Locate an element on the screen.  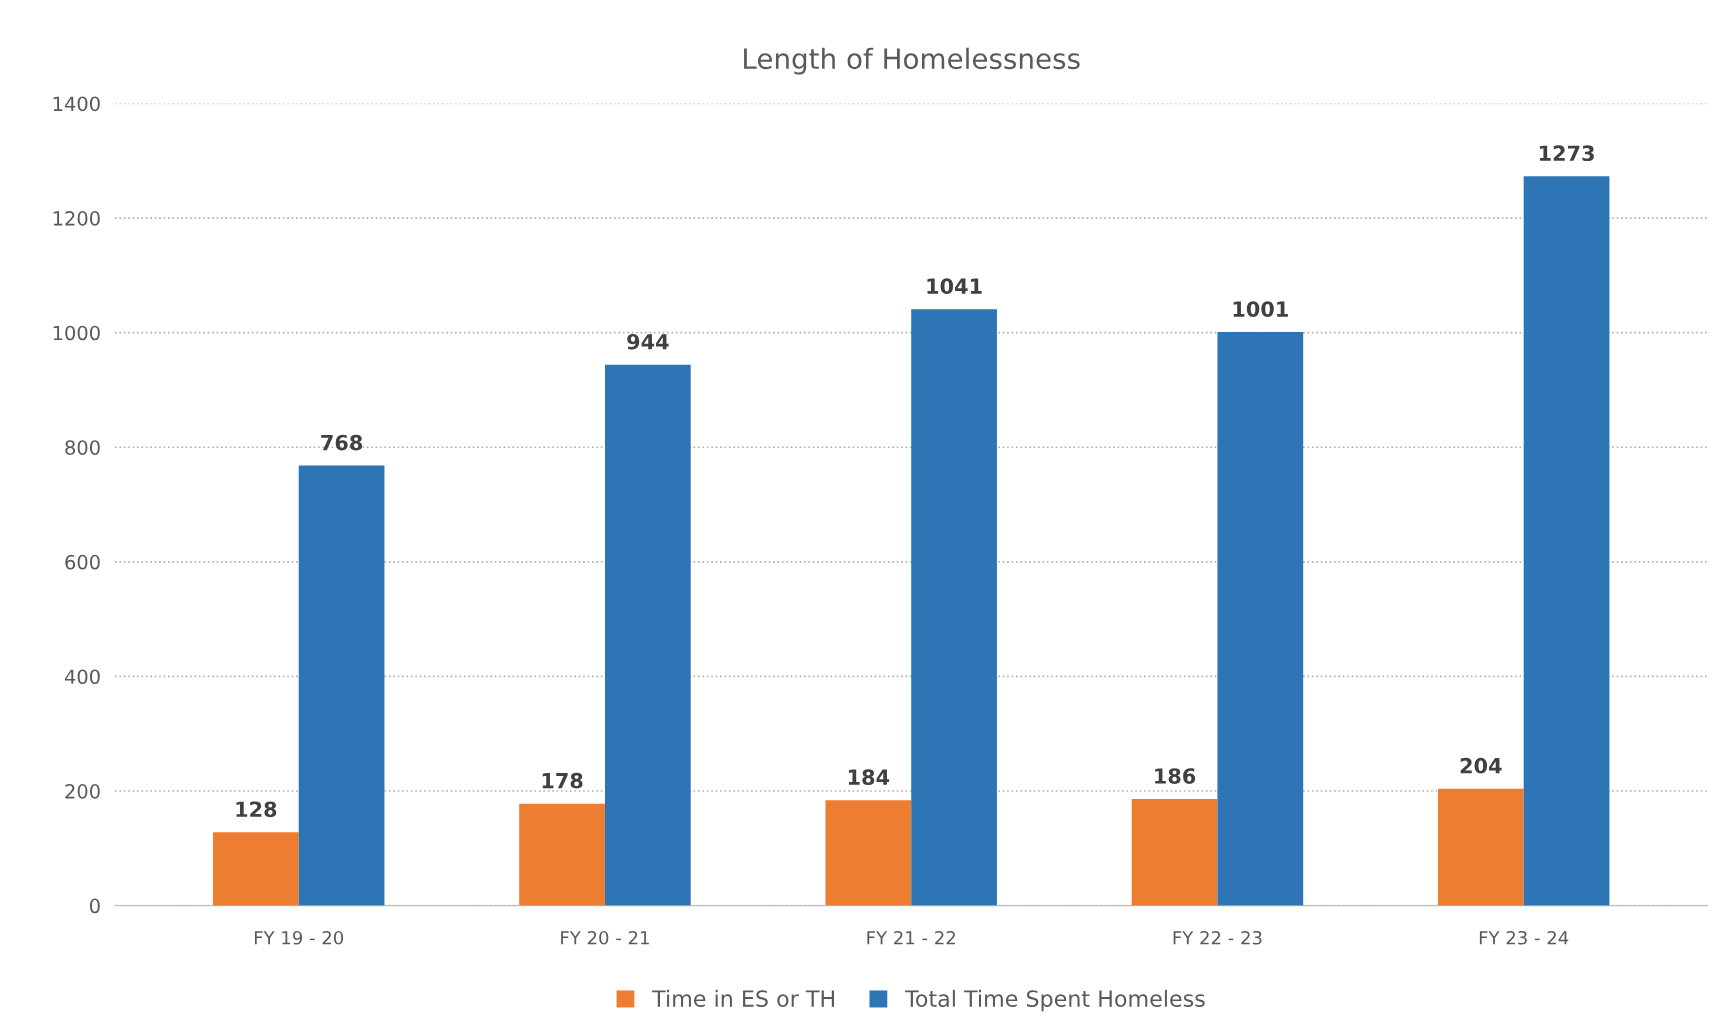
x-tick-label: FY 21 - 22 is located at coordinates (911, 937).